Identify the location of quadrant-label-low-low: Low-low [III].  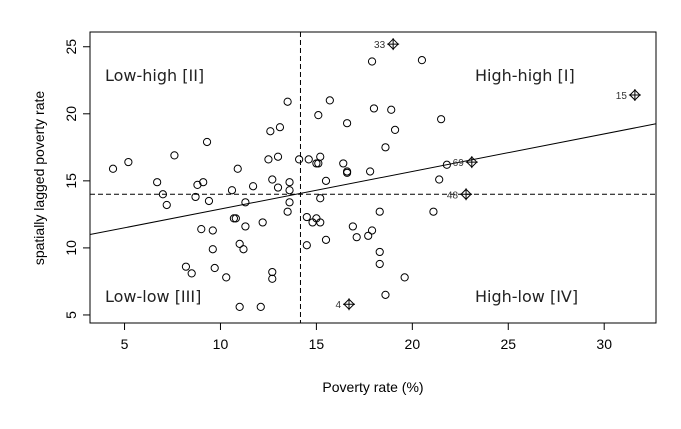
(153, 296).